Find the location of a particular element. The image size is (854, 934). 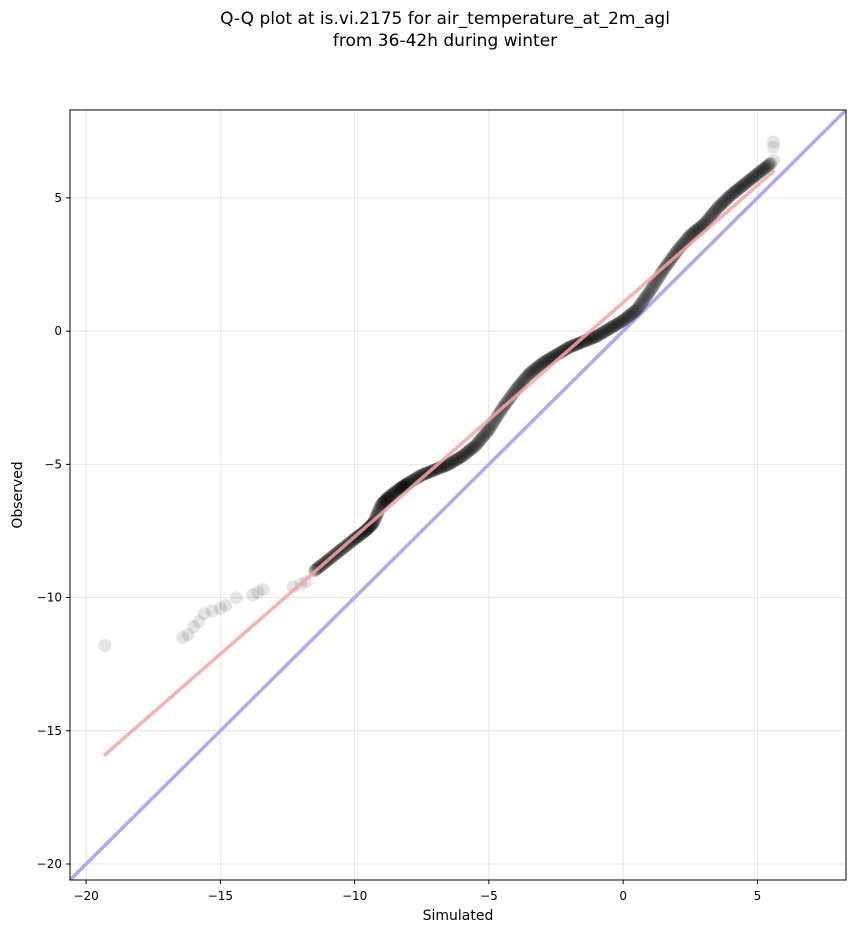

x-tick-label: −15 is located at coordinates (220, 896).